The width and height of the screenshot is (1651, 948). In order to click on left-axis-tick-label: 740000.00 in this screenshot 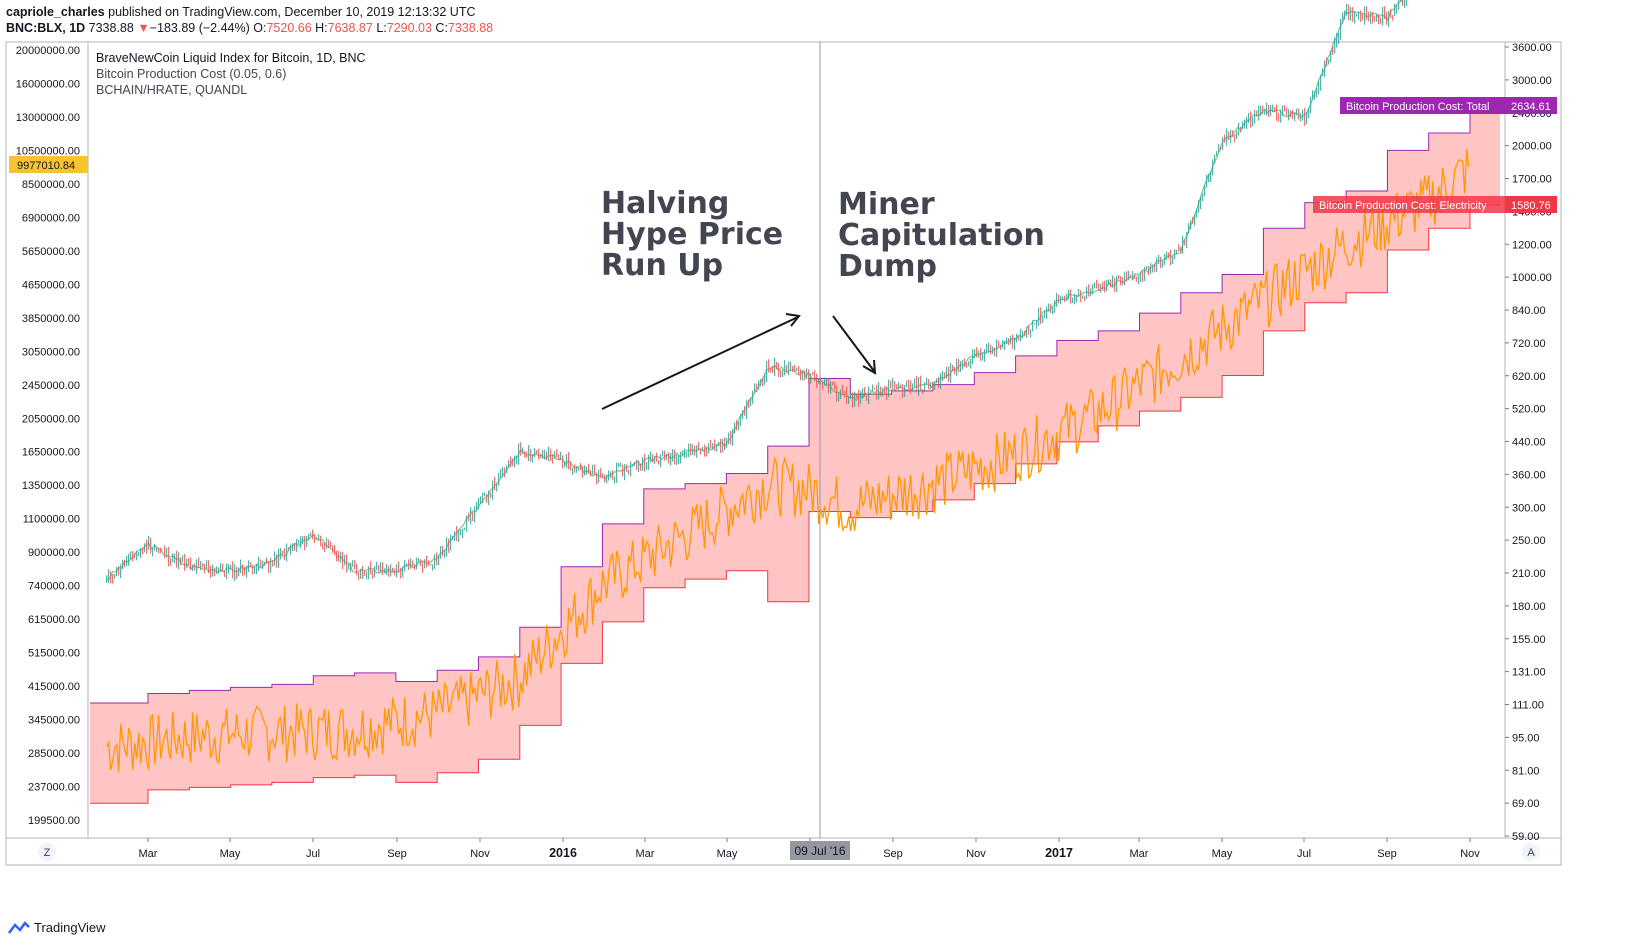, I will do `click(54, 587)`.